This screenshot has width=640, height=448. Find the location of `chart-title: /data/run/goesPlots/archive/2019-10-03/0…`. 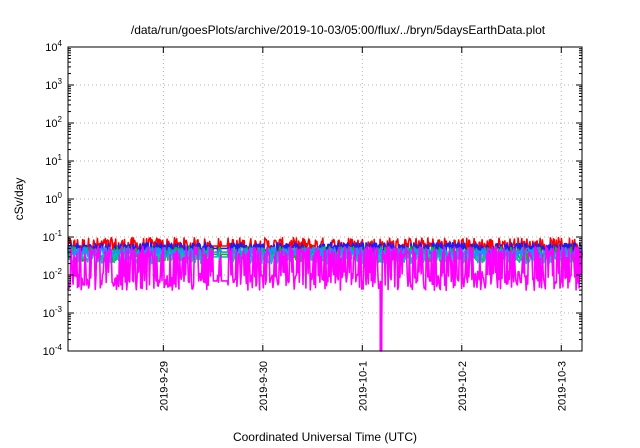

chart-title: /data/run/goesPlots/archive/2019-10-03/0… is located at coordinates (338, 30).